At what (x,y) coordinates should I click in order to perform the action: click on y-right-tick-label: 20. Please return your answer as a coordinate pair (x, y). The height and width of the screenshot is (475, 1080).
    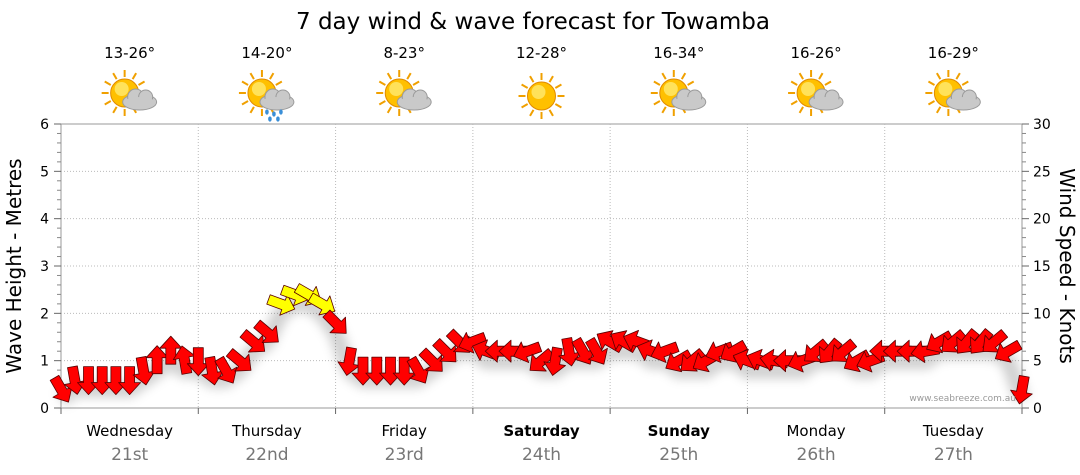
    Looking at the image, I should click on (1042, 220).